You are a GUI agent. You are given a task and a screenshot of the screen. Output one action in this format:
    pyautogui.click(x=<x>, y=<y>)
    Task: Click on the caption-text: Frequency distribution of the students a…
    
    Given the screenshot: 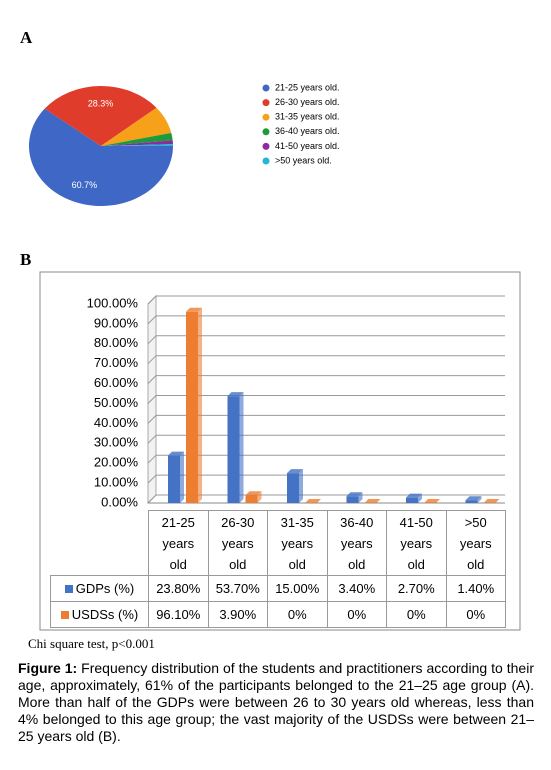 What is the action you would take?
    pyautogui.click(x=276, y=702)
    